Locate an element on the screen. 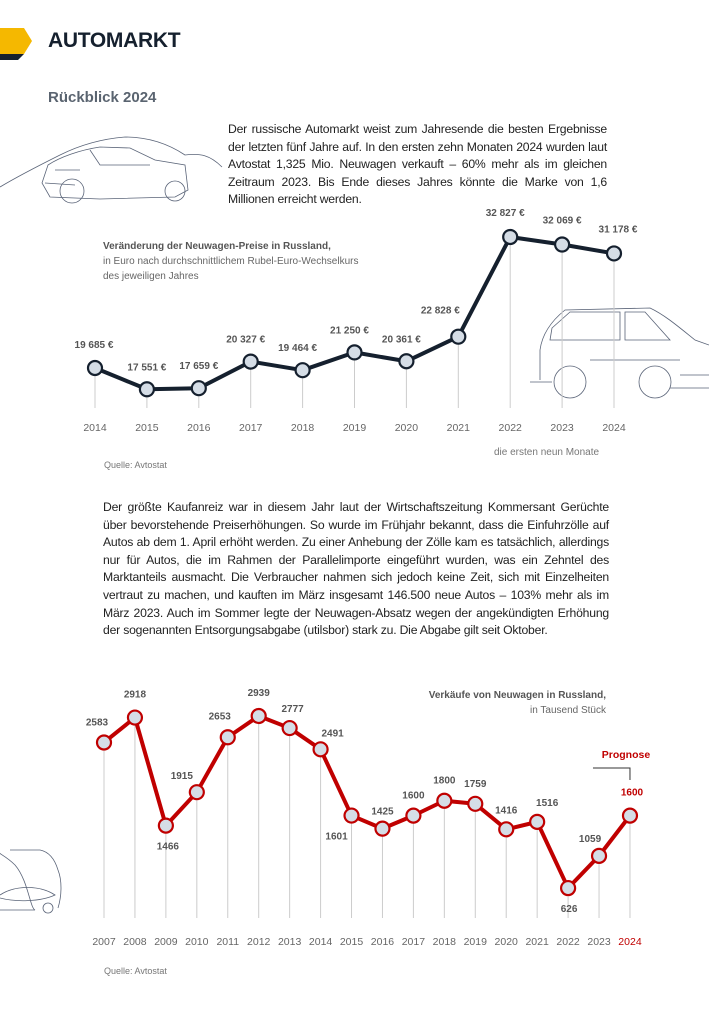 Image resolution: width=709 pixels, height=1024 pixels. x-tick-label: 2009 is located at coordinates (166, 942).